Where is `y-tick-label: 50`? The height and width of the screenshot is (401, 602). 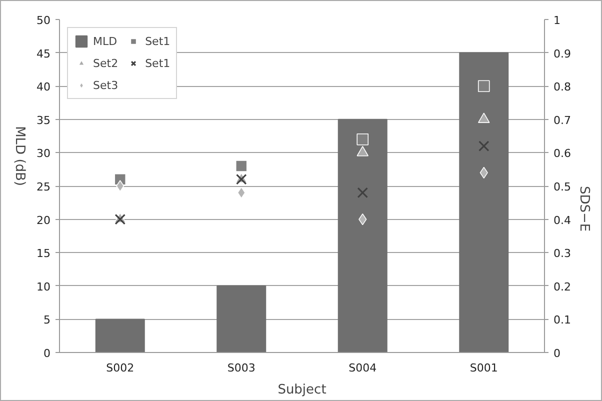 y-tick-label: 50 is located at coordinates (43, 20).